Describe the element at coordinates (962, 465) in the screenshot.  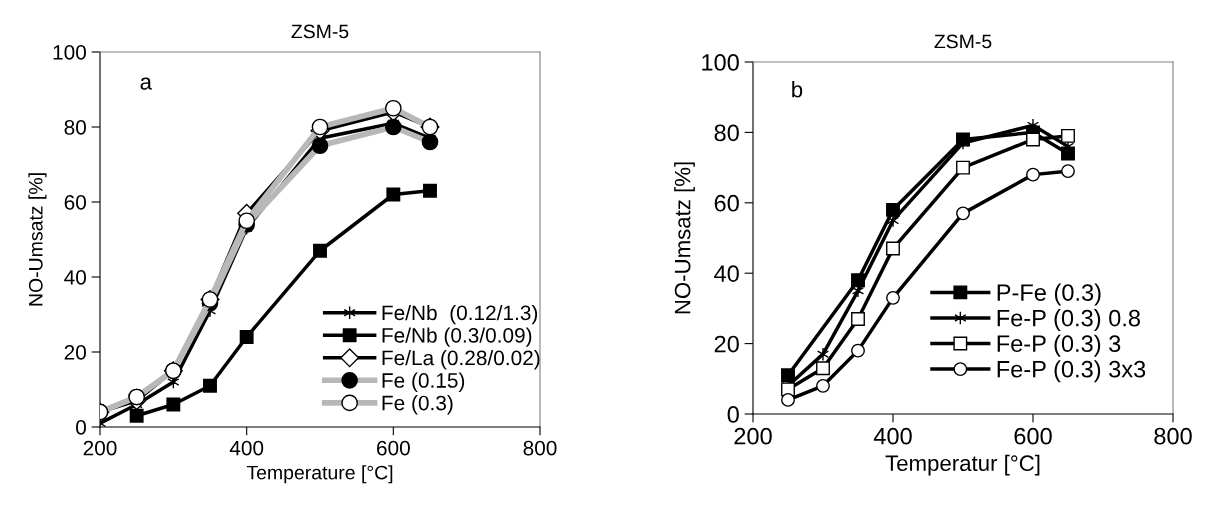
I see `x-axis-title: Temperatur [°C]` at that location.